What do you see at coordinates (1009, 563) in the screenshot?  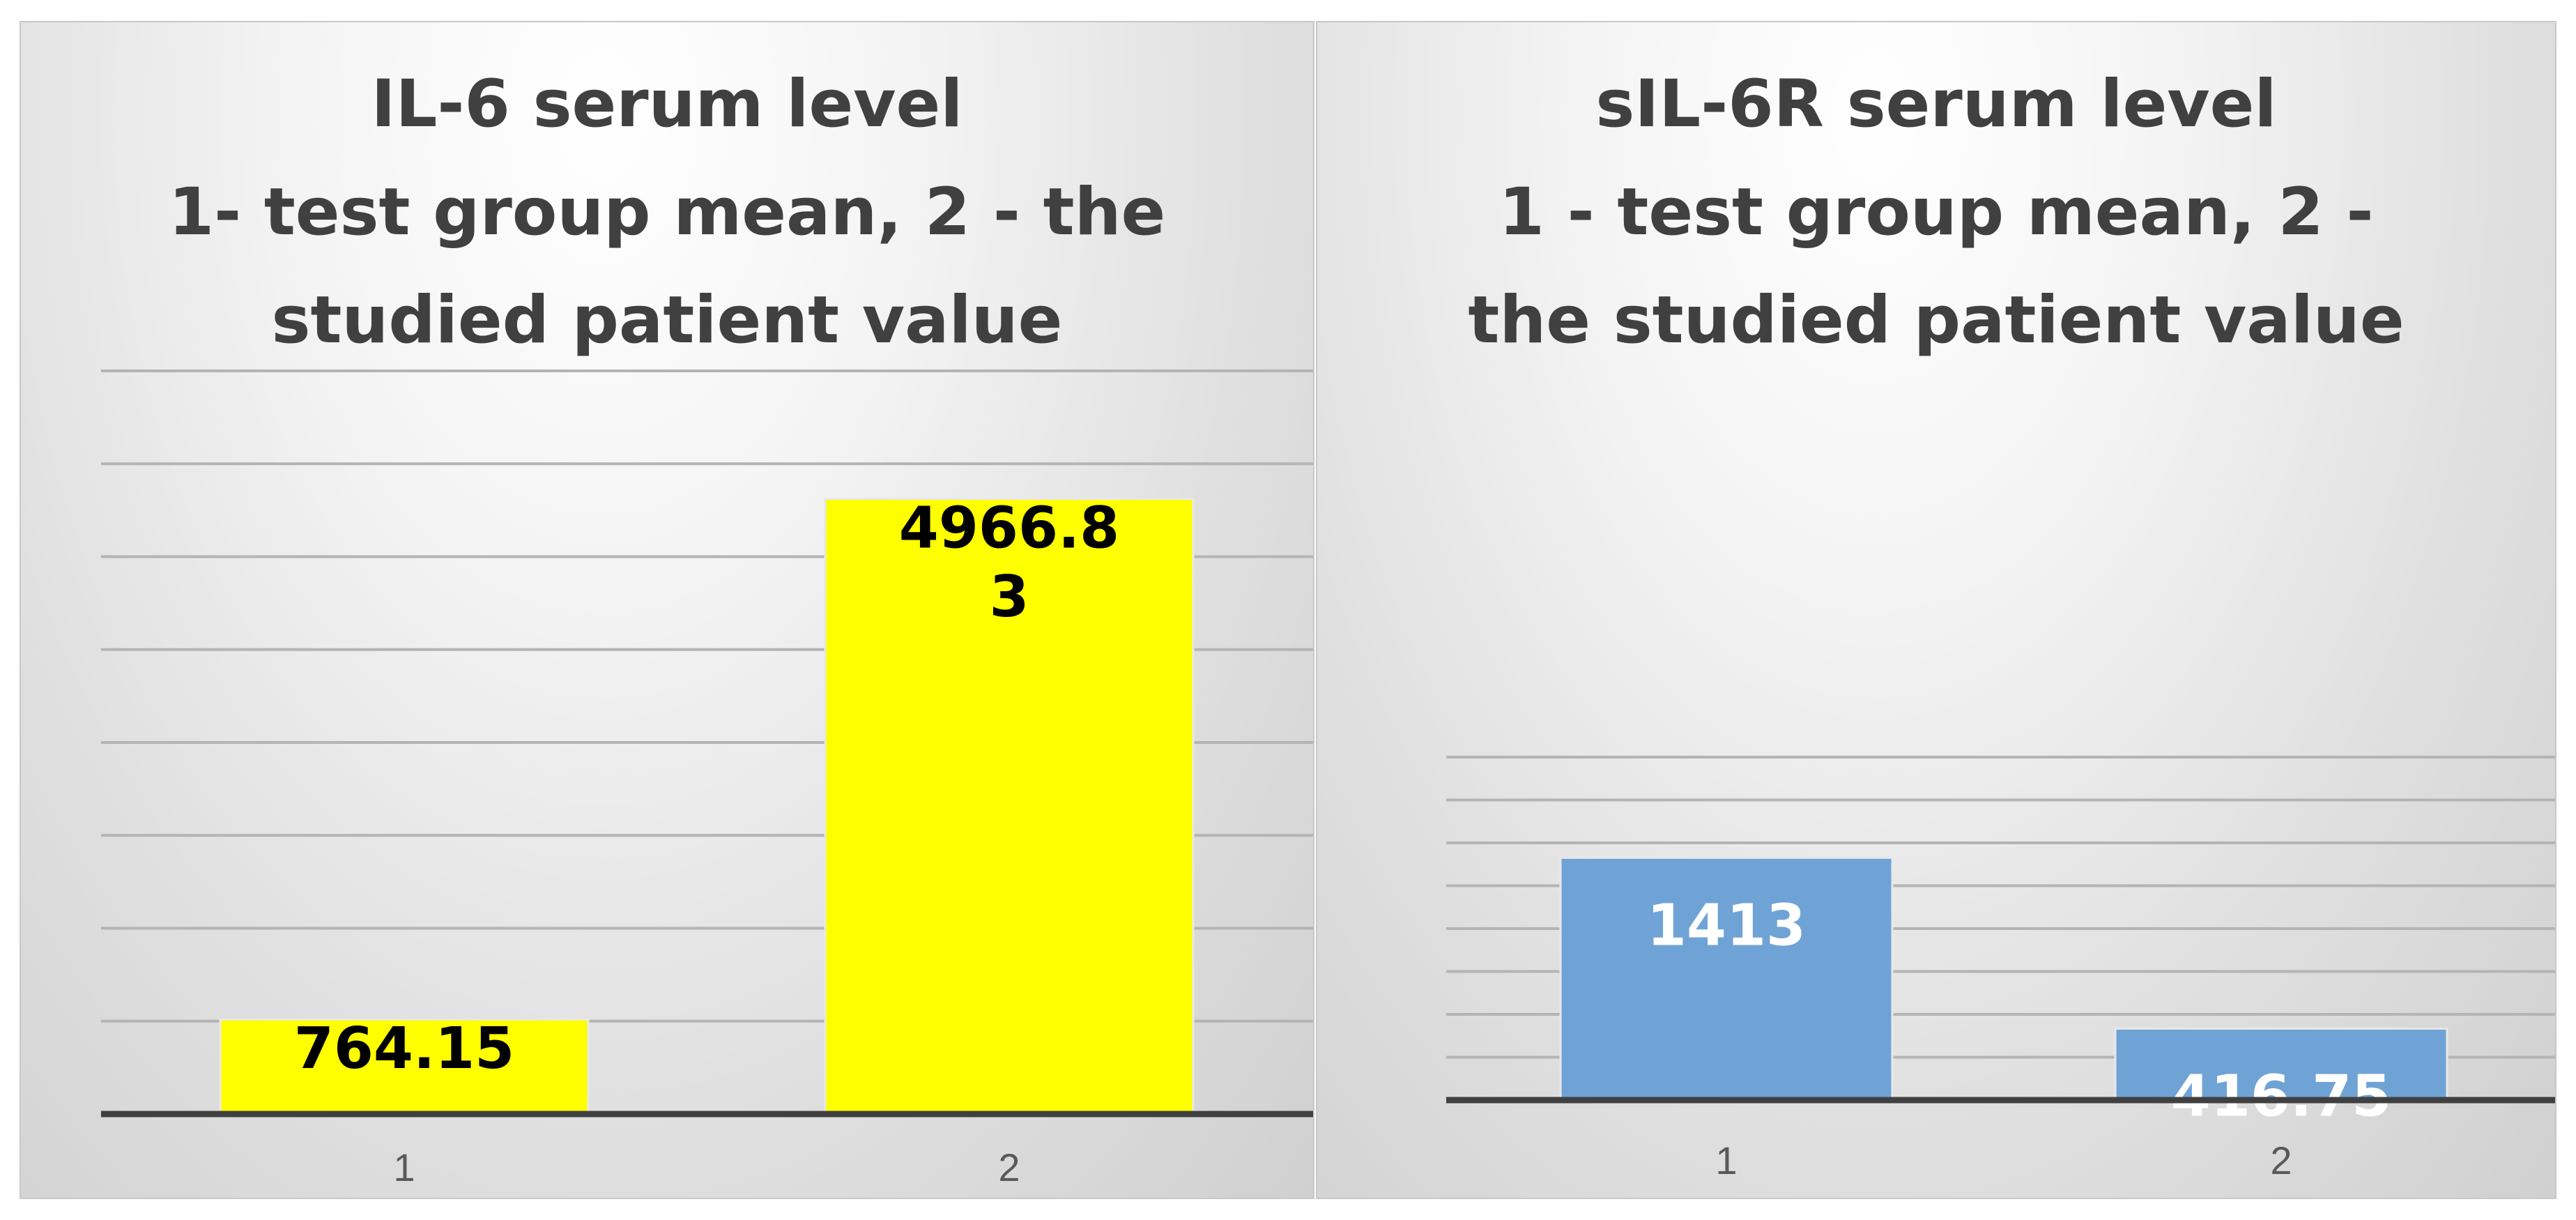 I see `data-label-2: 4966.8 3` at bounding box center [1009, 563].